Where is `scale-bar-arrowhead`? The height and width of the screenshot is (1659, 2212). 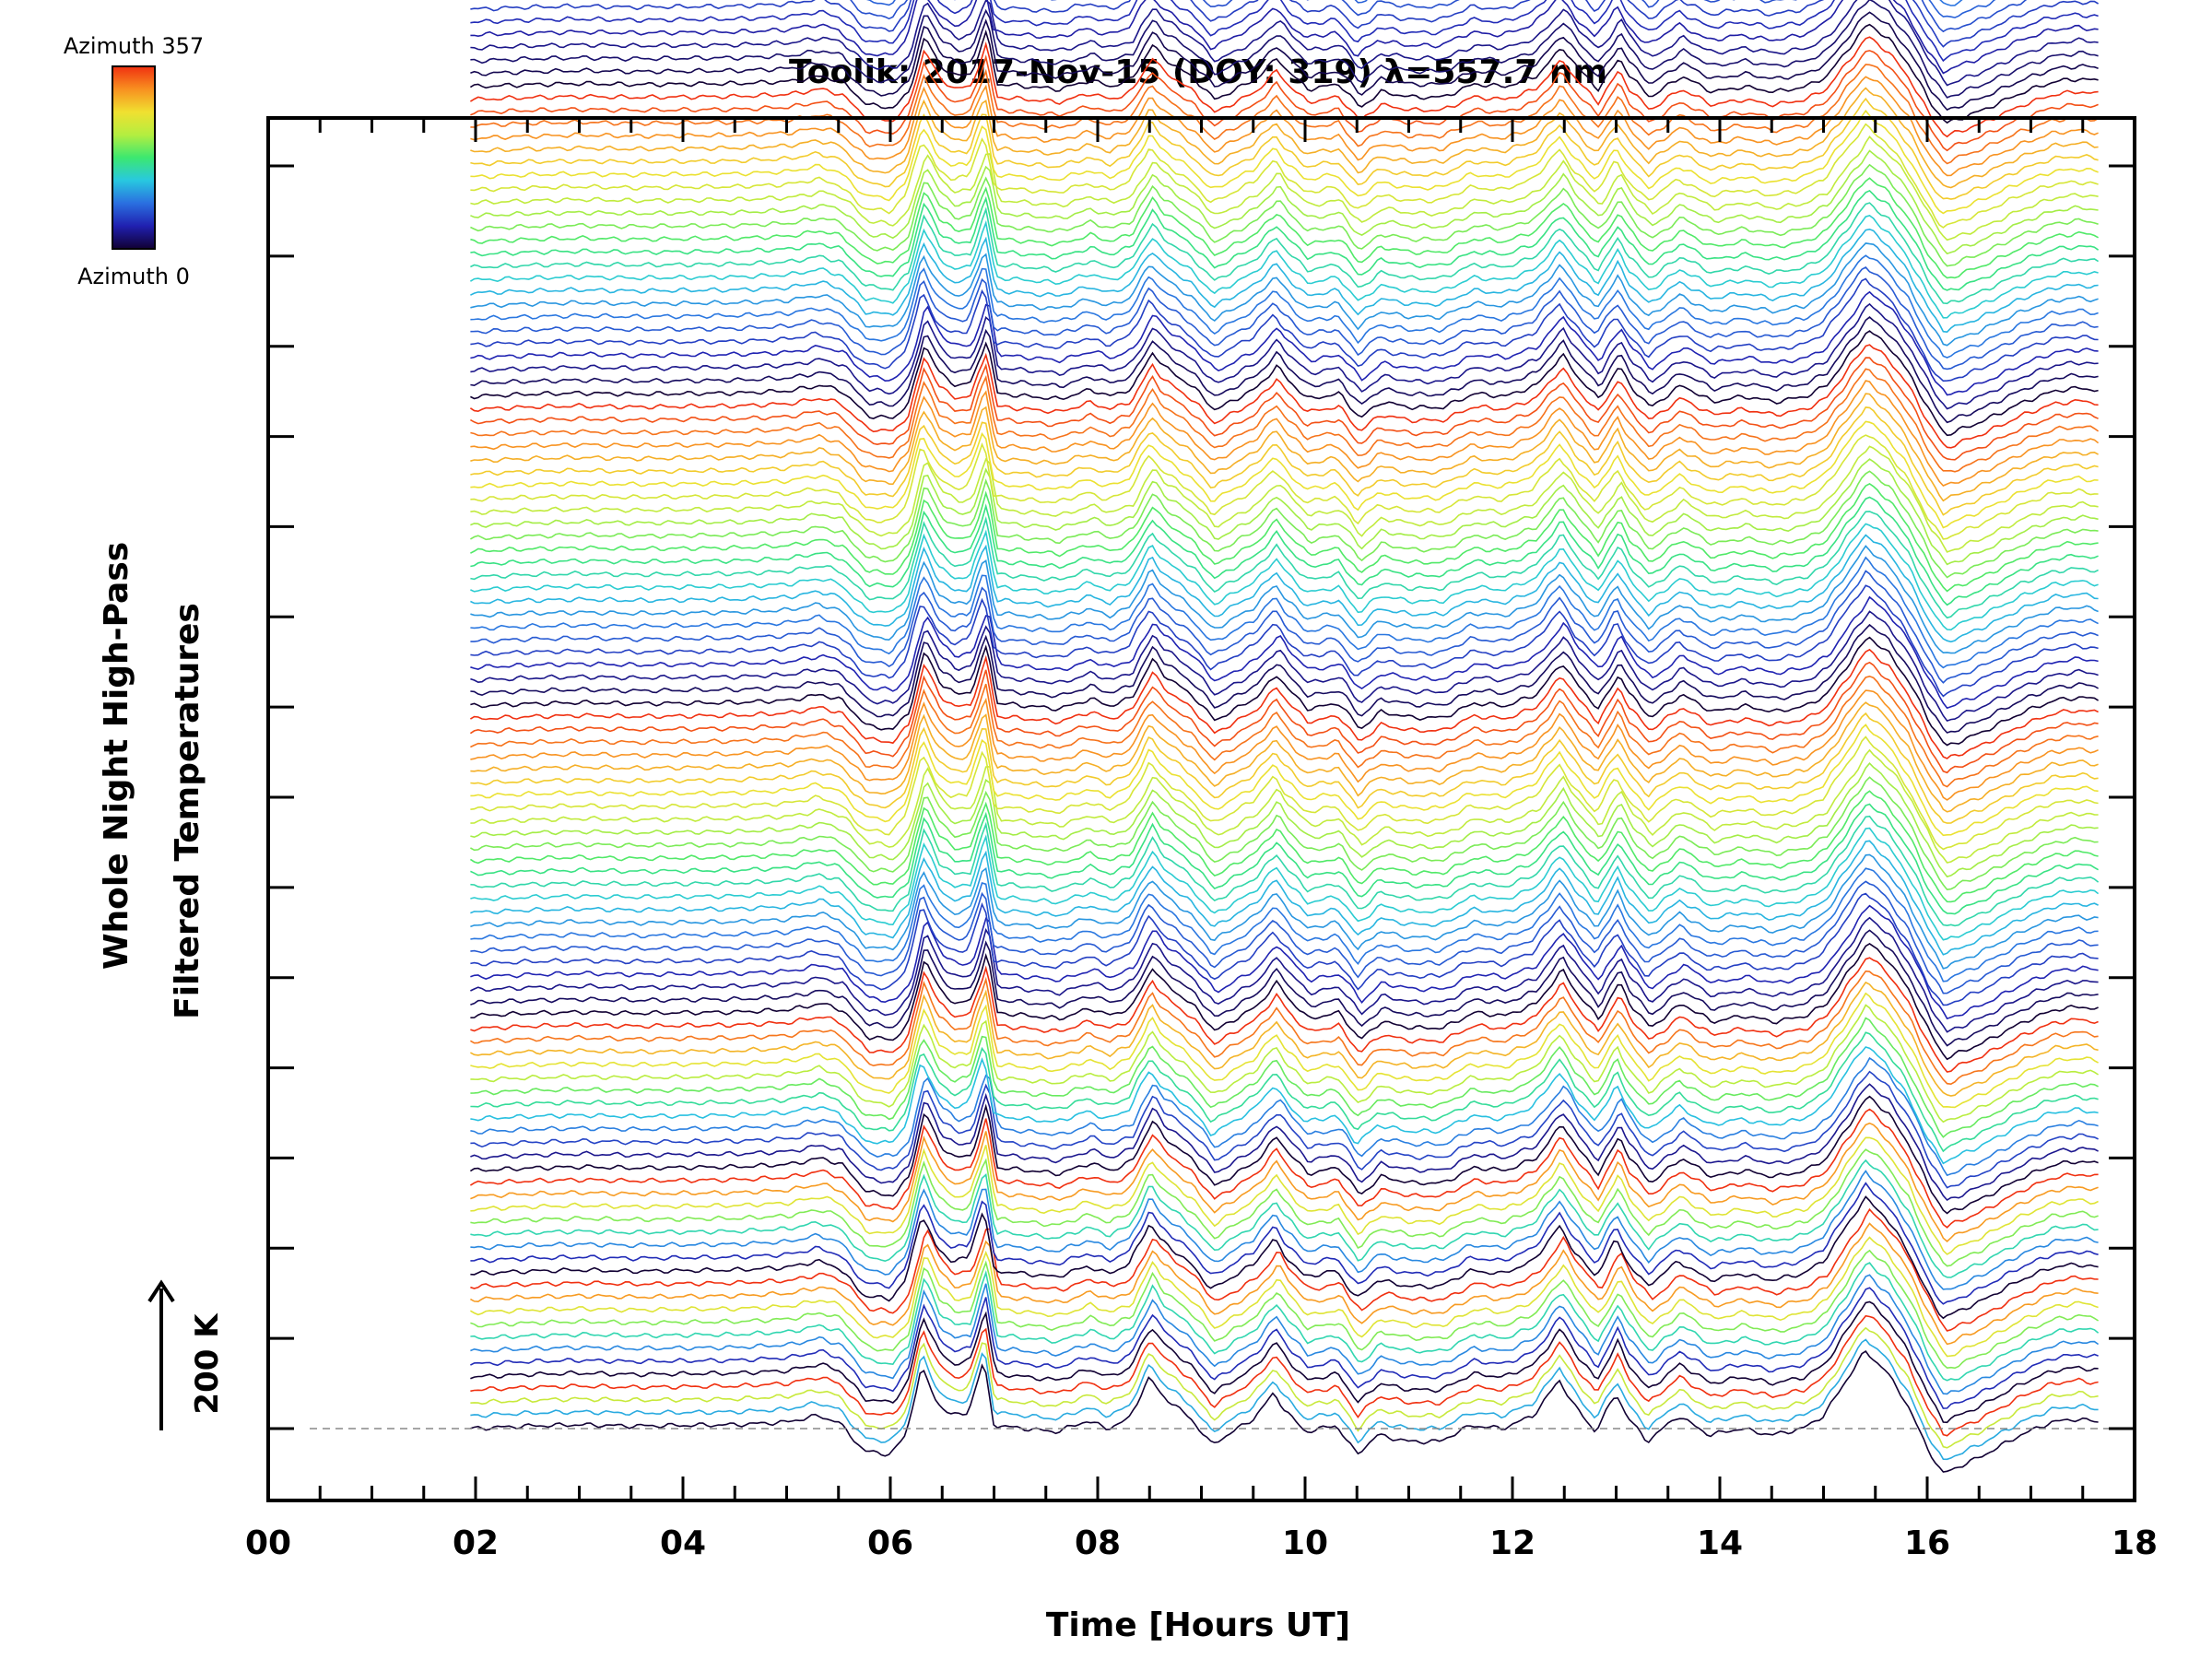
scale-bar-arrowhead is located at coordinates (161, 1291).